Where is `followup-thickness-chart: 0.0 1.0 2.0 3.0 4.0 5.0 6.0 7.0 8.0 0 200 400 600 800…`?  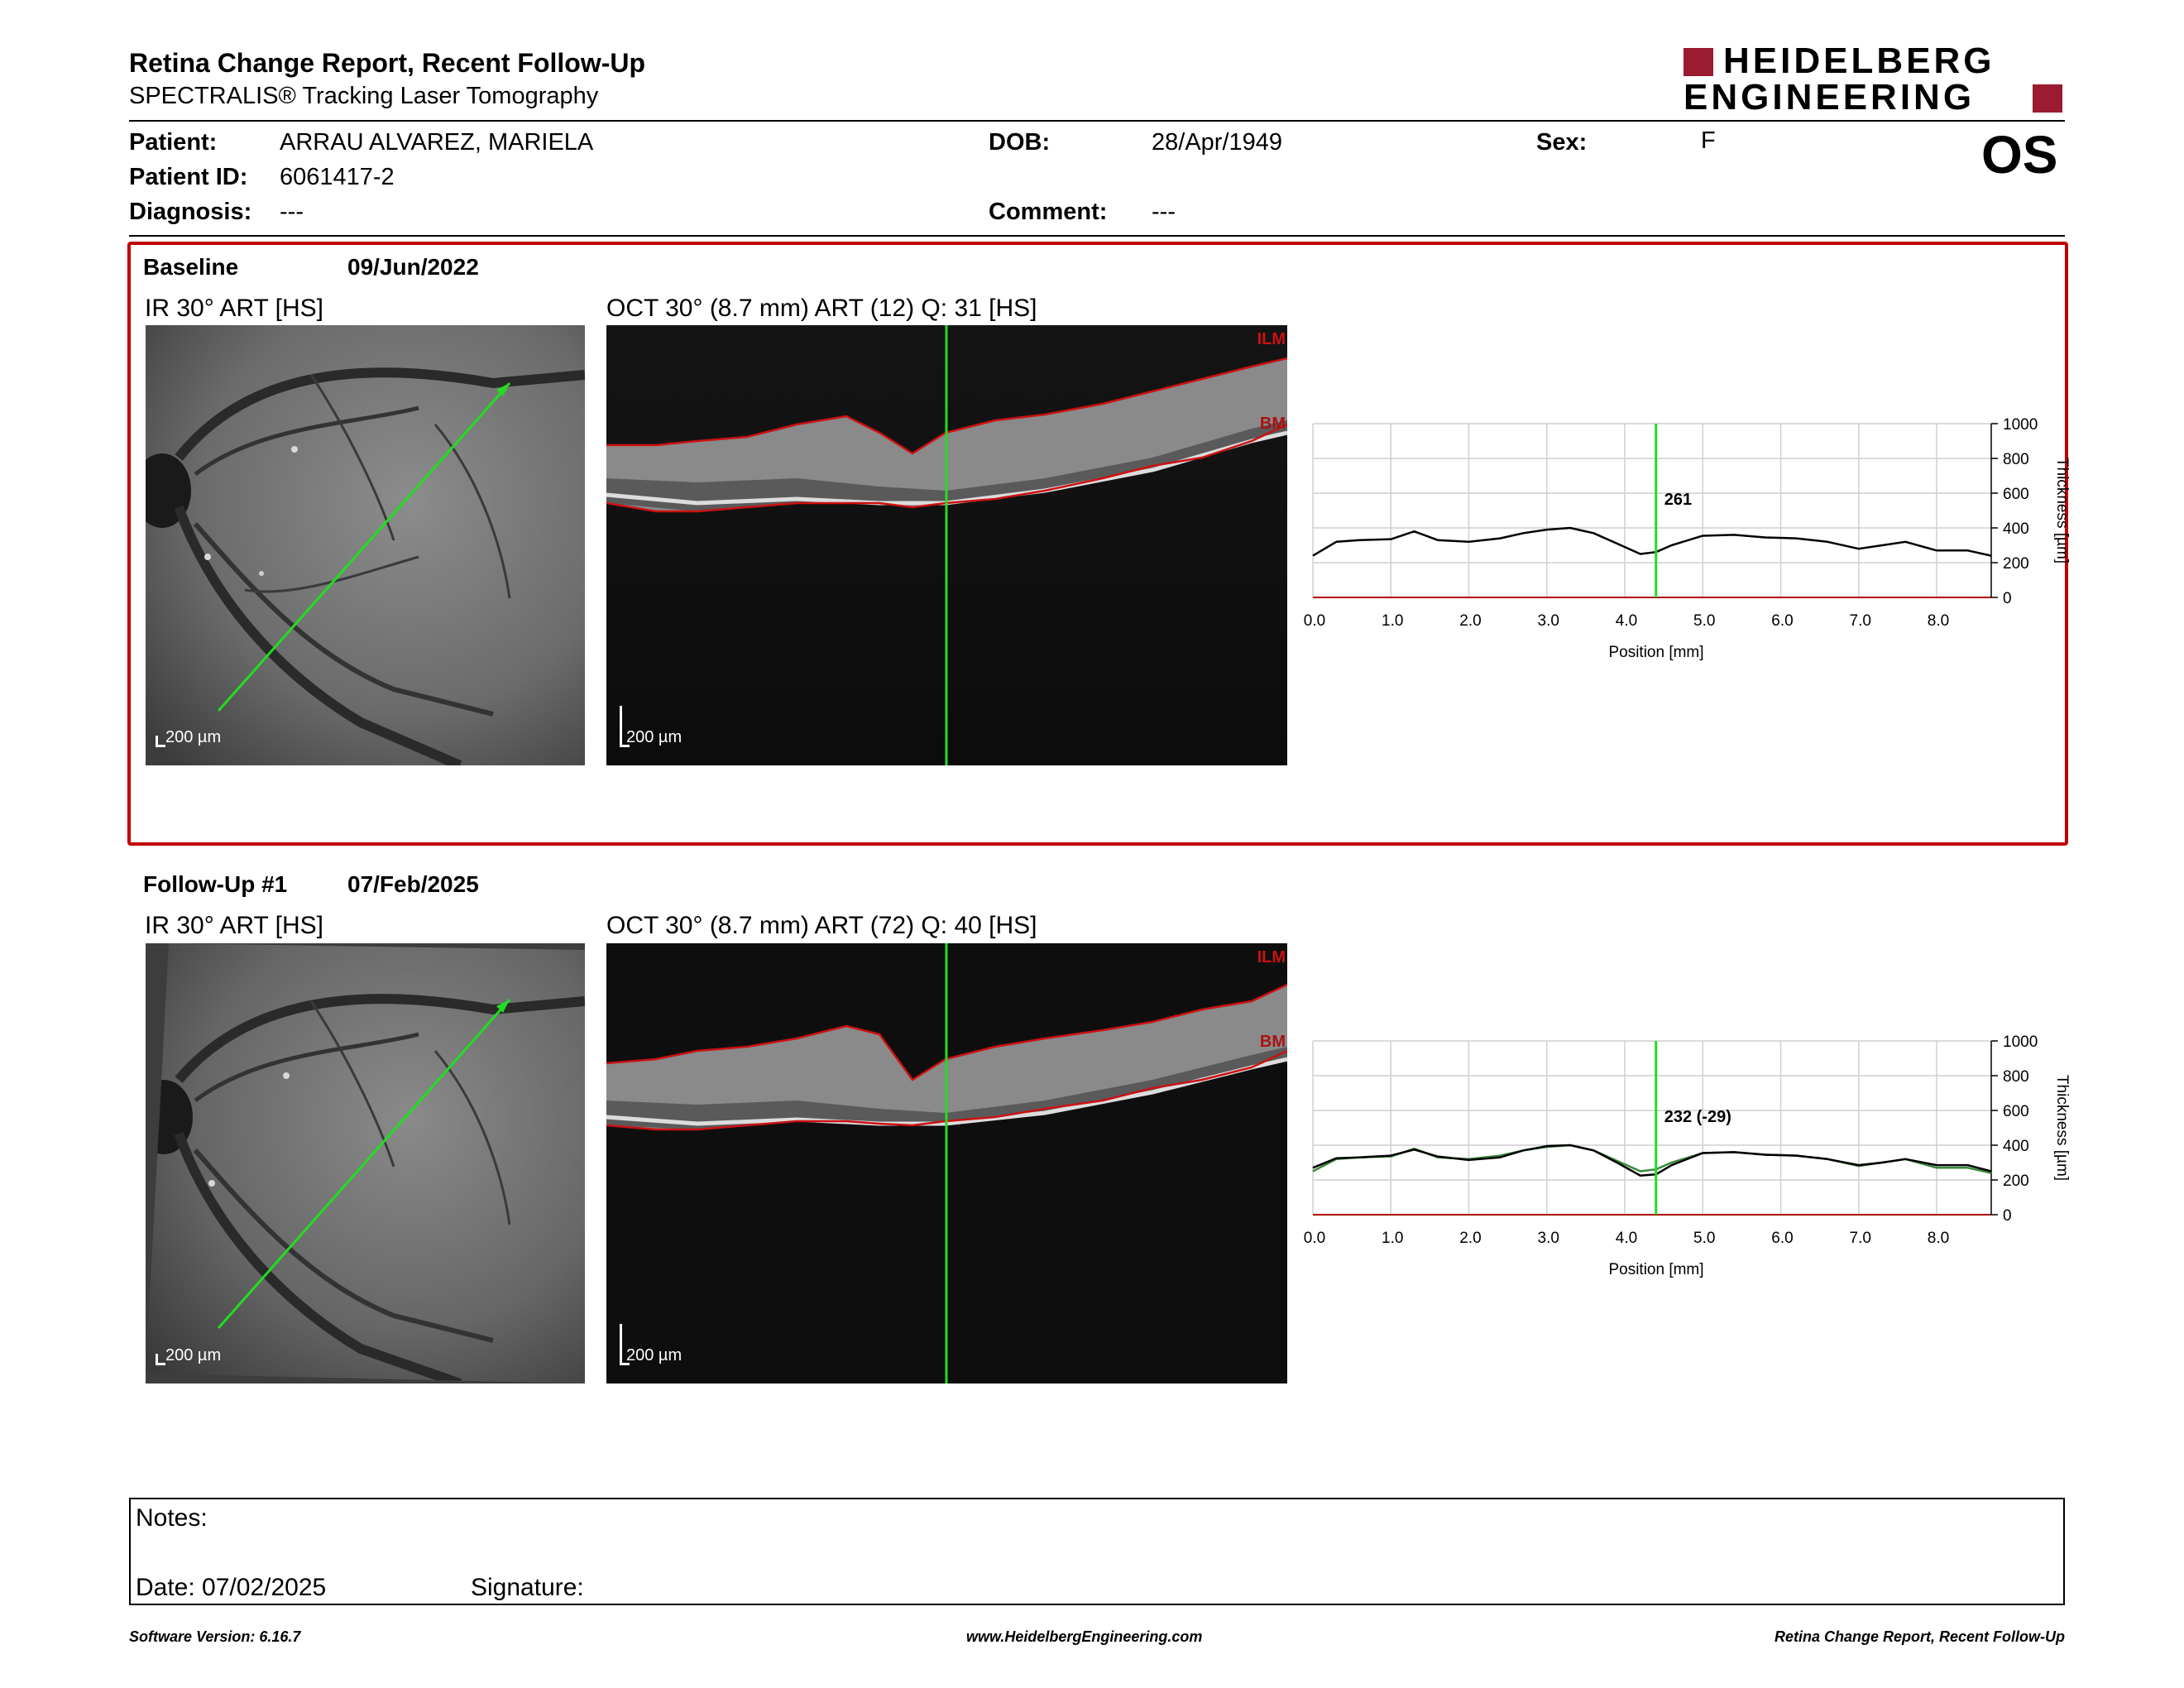
followup-thickness-chart: 0.0 1.0 2.0 3.0 4.0 5.0 6.0 7.0 8.0 0 200 400 600 800… is located at coordinates (1692, 1167).